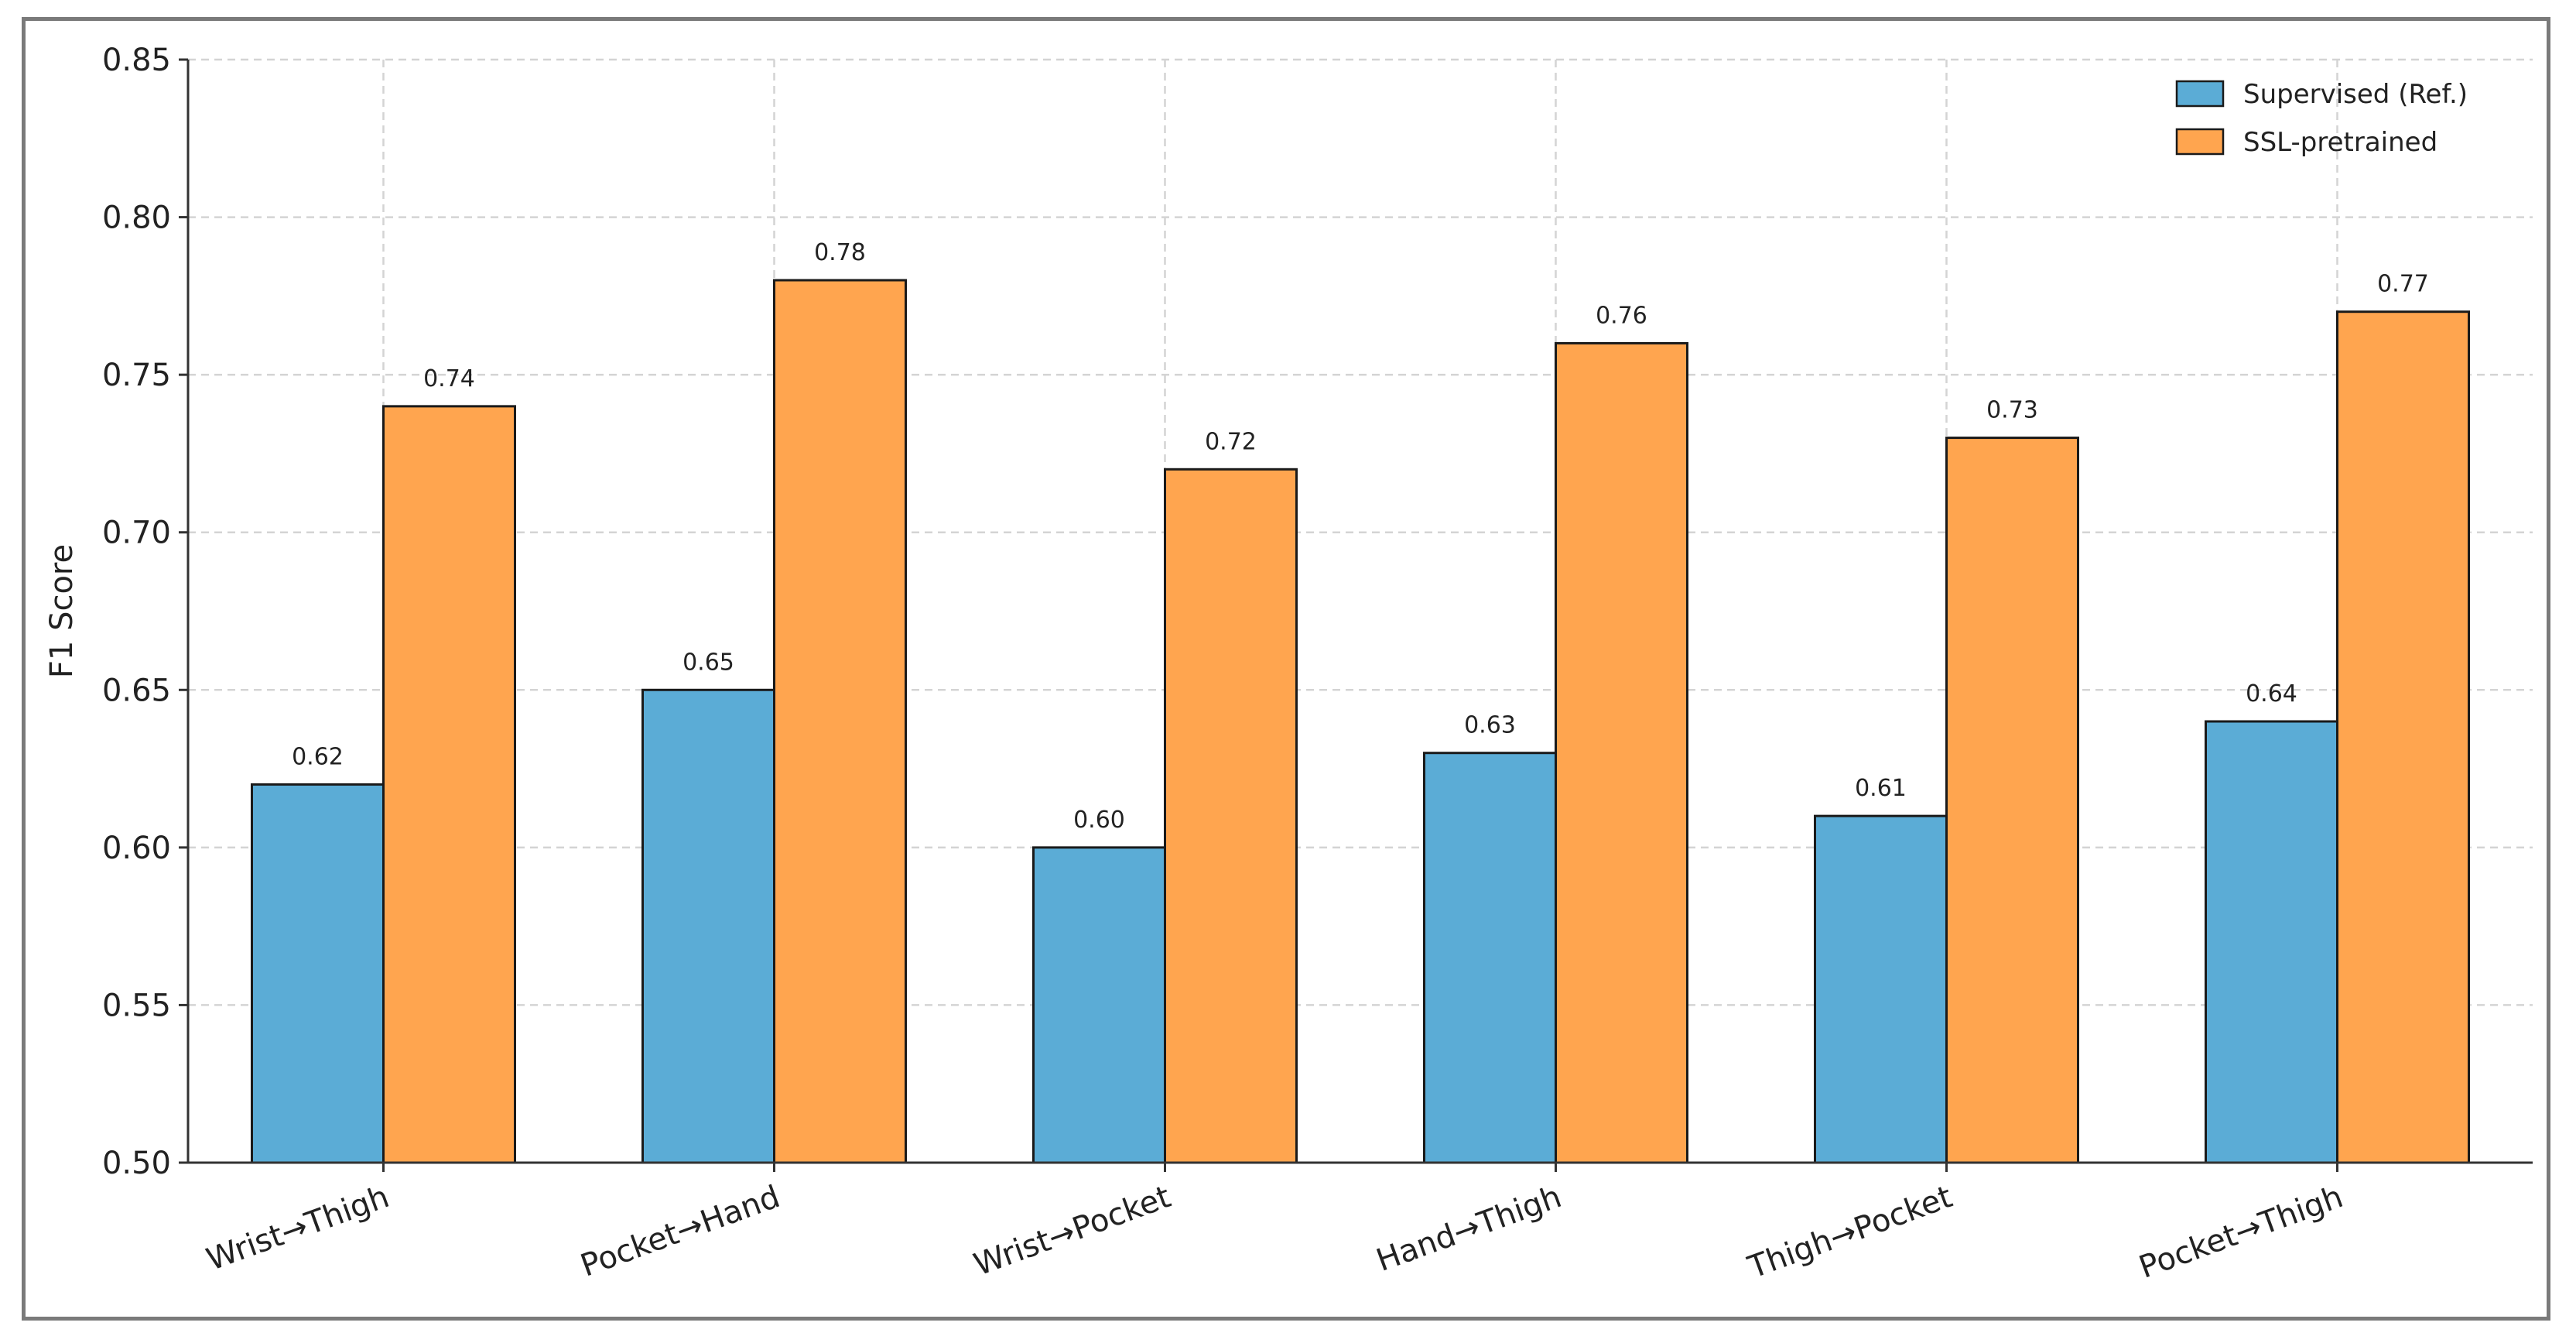 The width and height of the screenshot is (2576, 1343). I want to click on data-label: 0.60, so click(1099, 820).